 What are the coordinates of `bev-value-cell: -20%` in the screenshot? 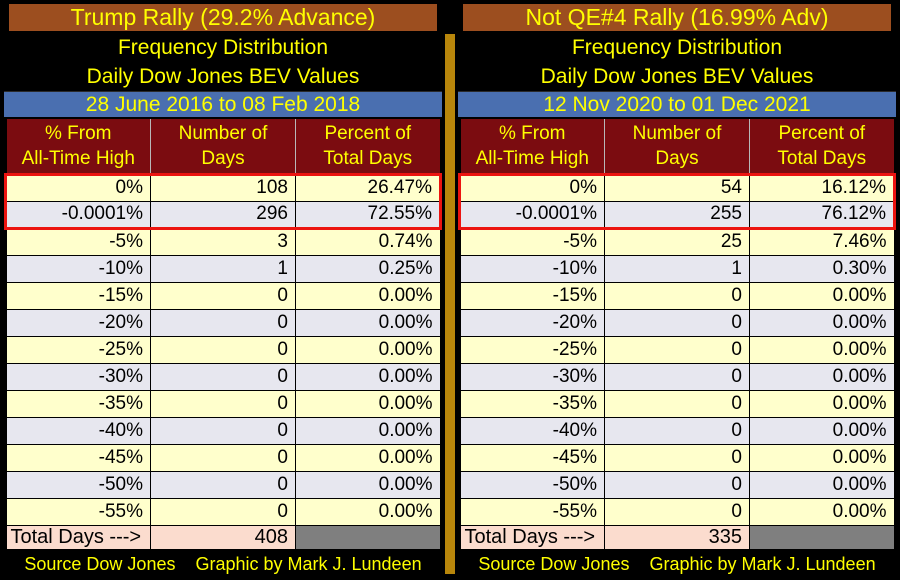 It's located at (532, 322).